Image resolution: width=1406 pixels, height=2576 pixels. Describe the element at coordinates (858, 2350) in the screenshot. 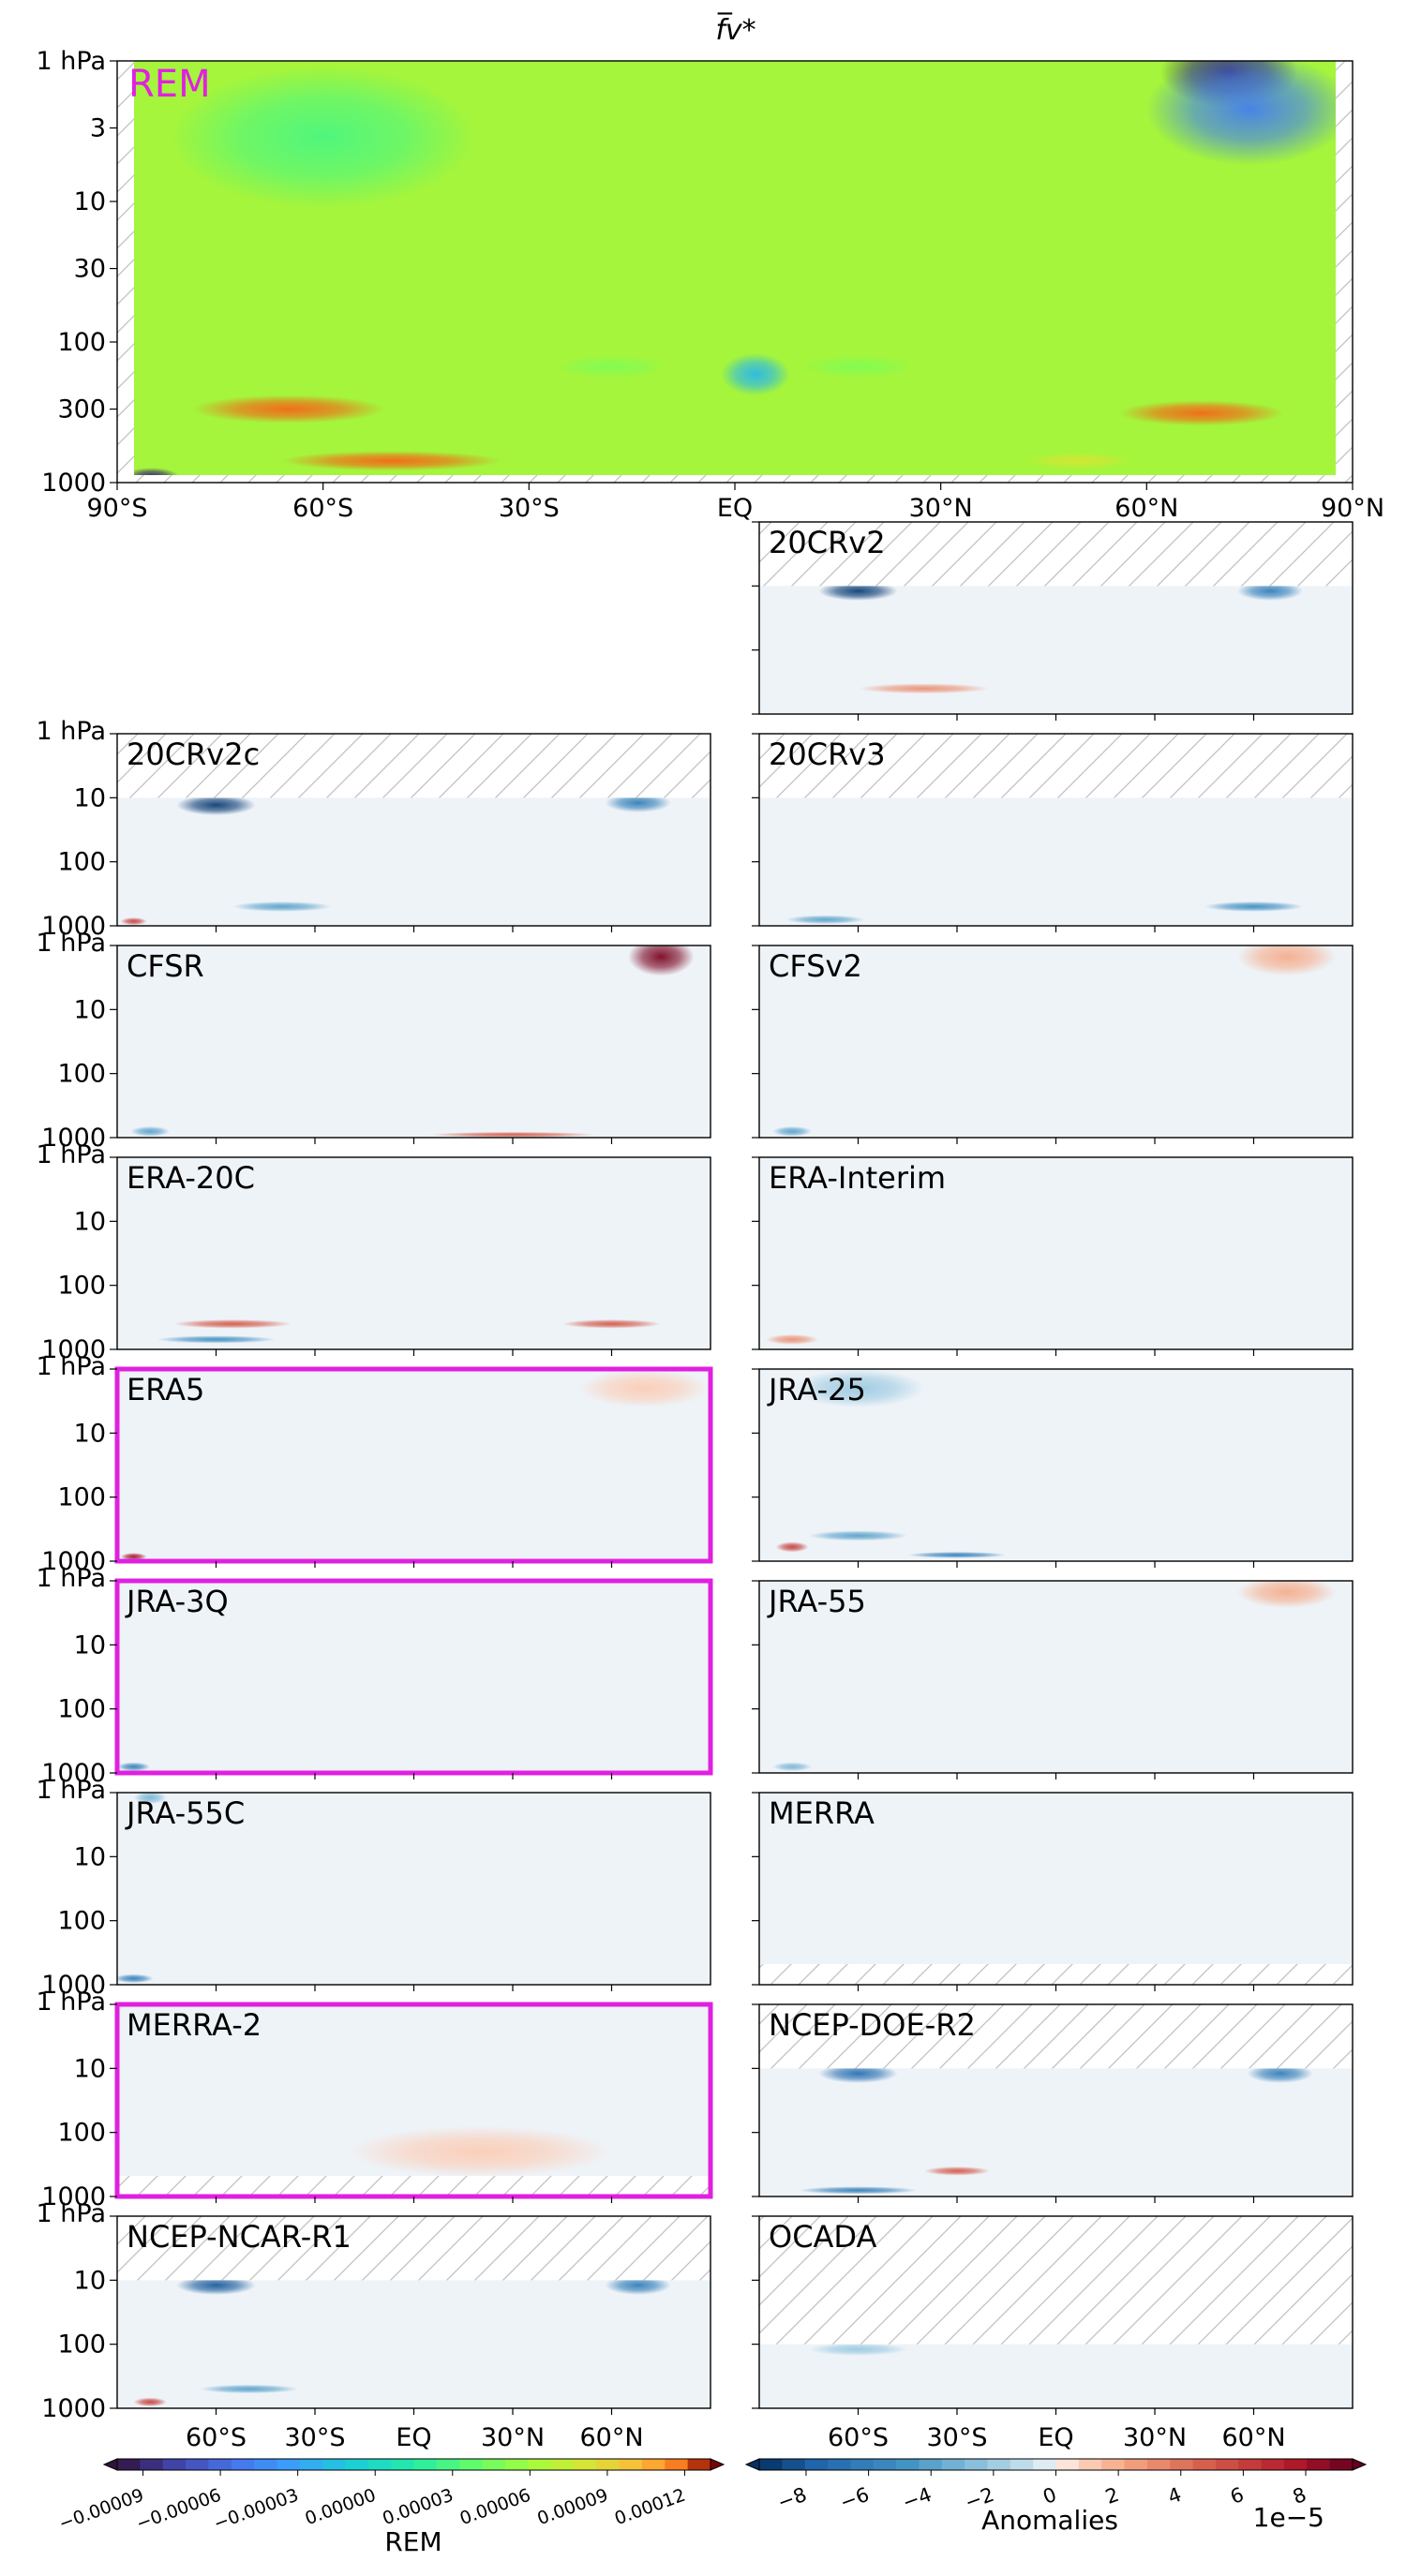

I see `ocada-feature` at that location.